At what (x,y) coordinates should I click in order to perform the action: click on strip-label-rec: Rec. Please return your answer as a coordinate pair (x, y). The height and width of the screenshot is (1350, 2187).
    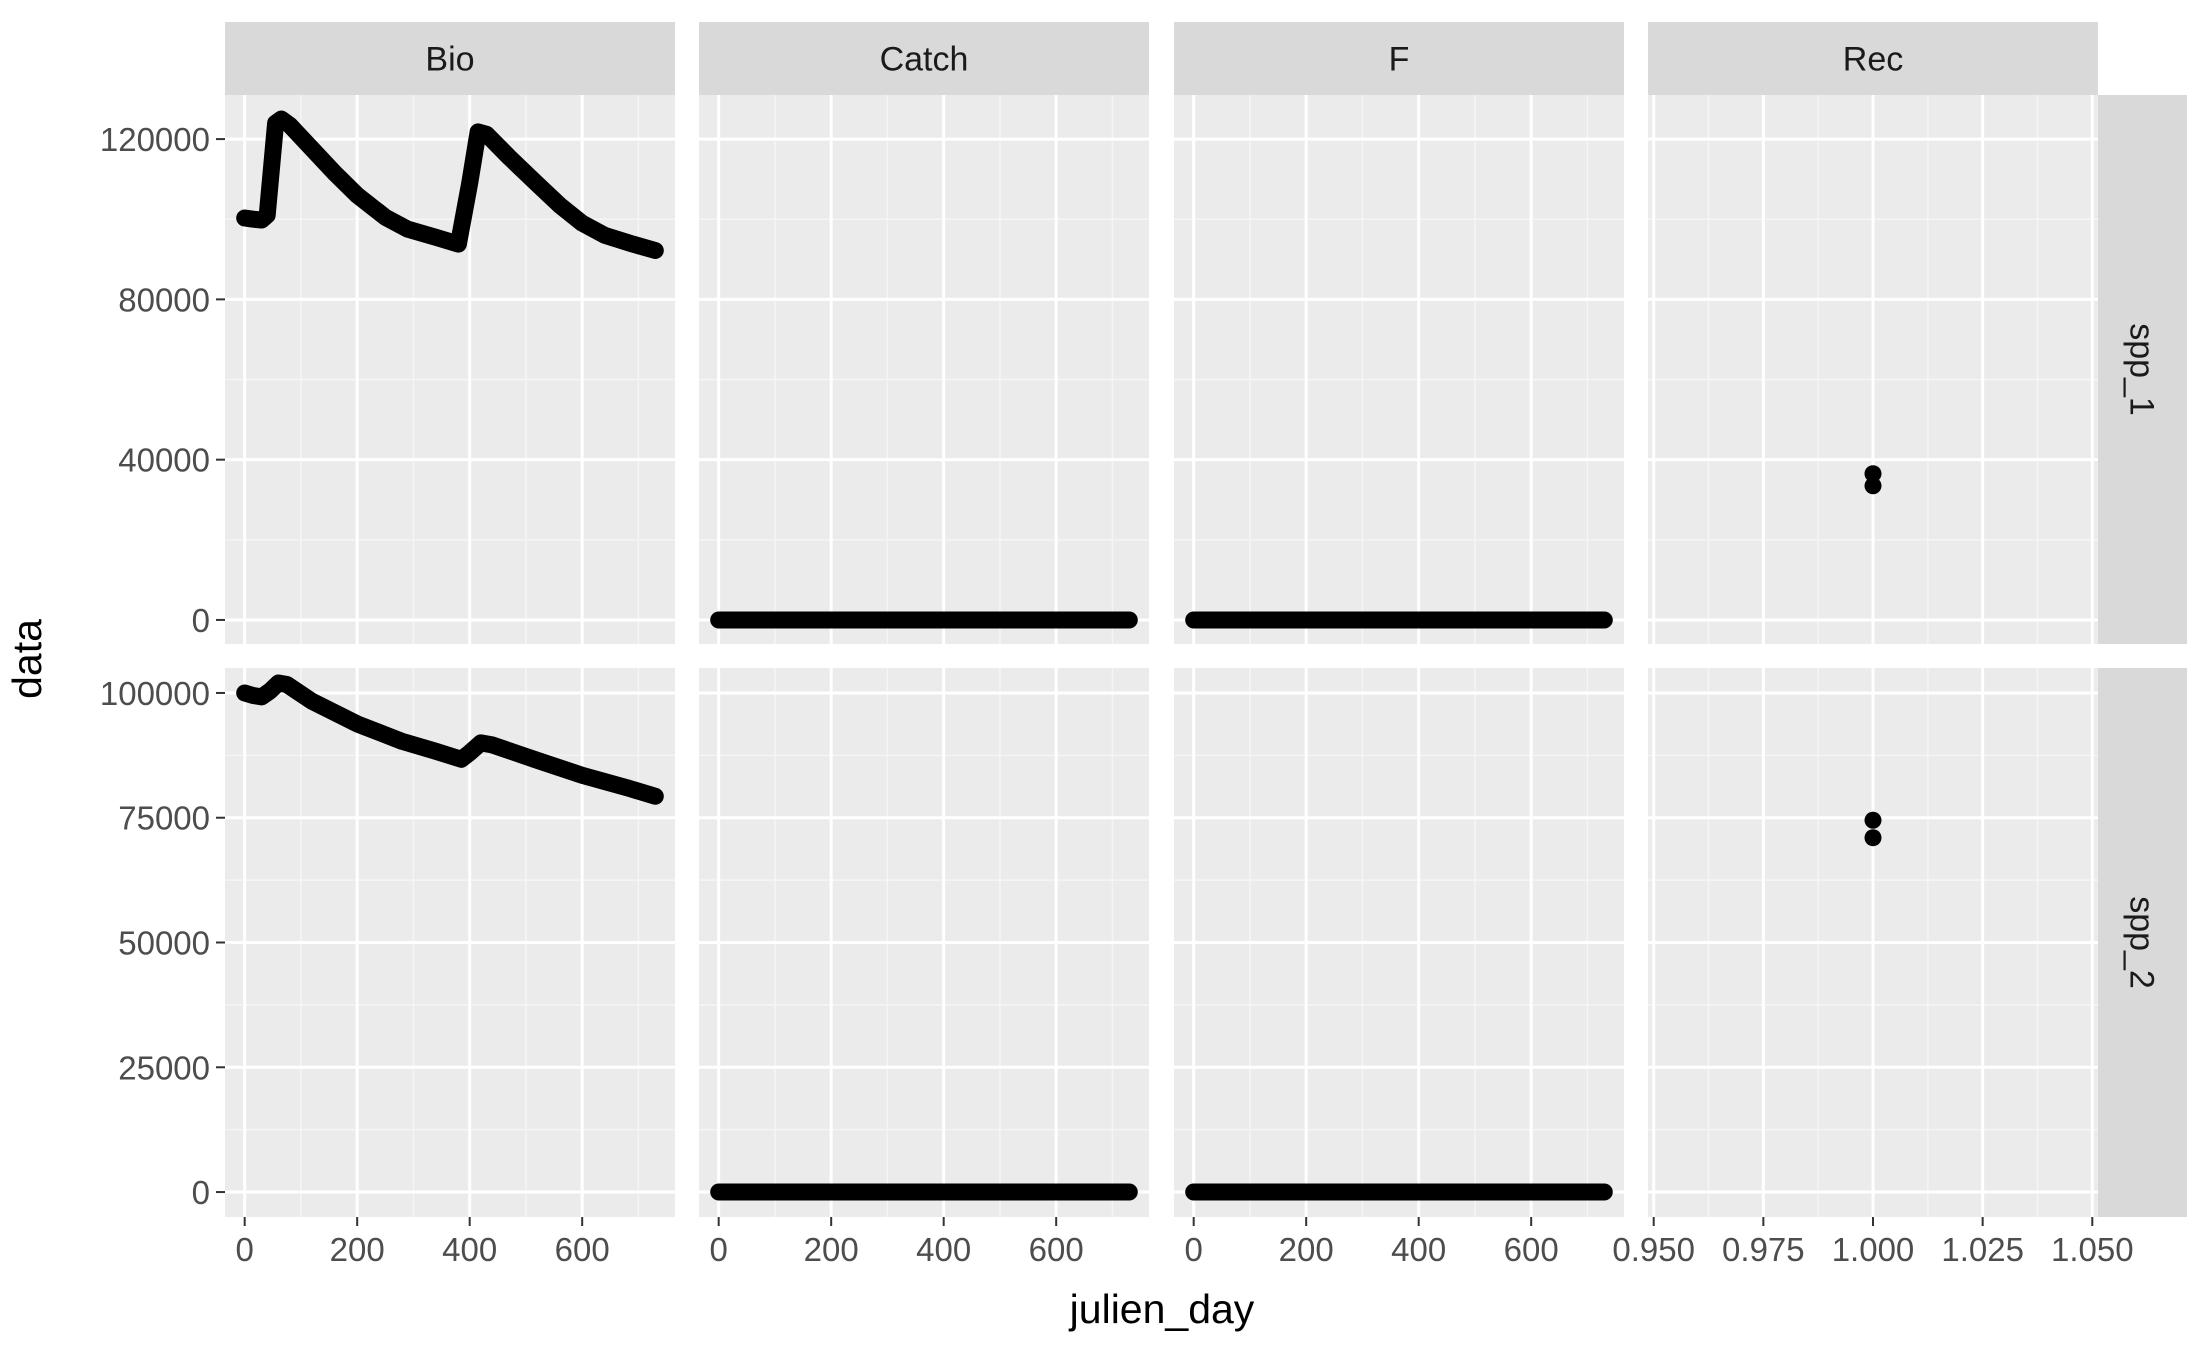
    Looking at the image, I should click on (1873, 60).